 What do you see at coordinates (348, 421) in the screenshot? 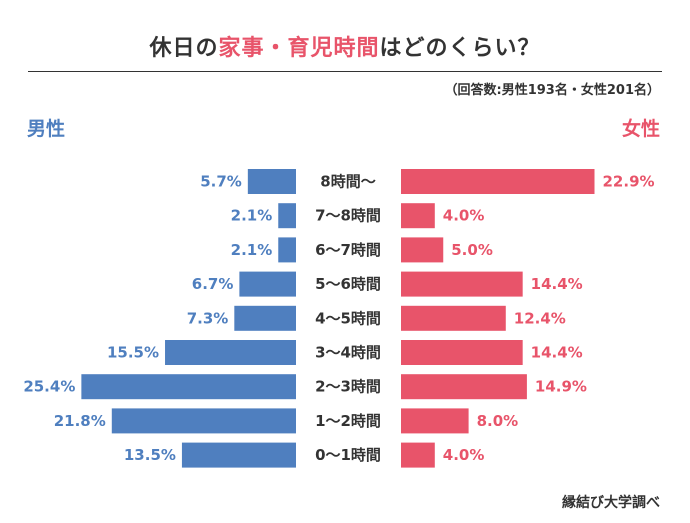
I see `category-label: 1〜2時間` at bounding box center [348, 421].